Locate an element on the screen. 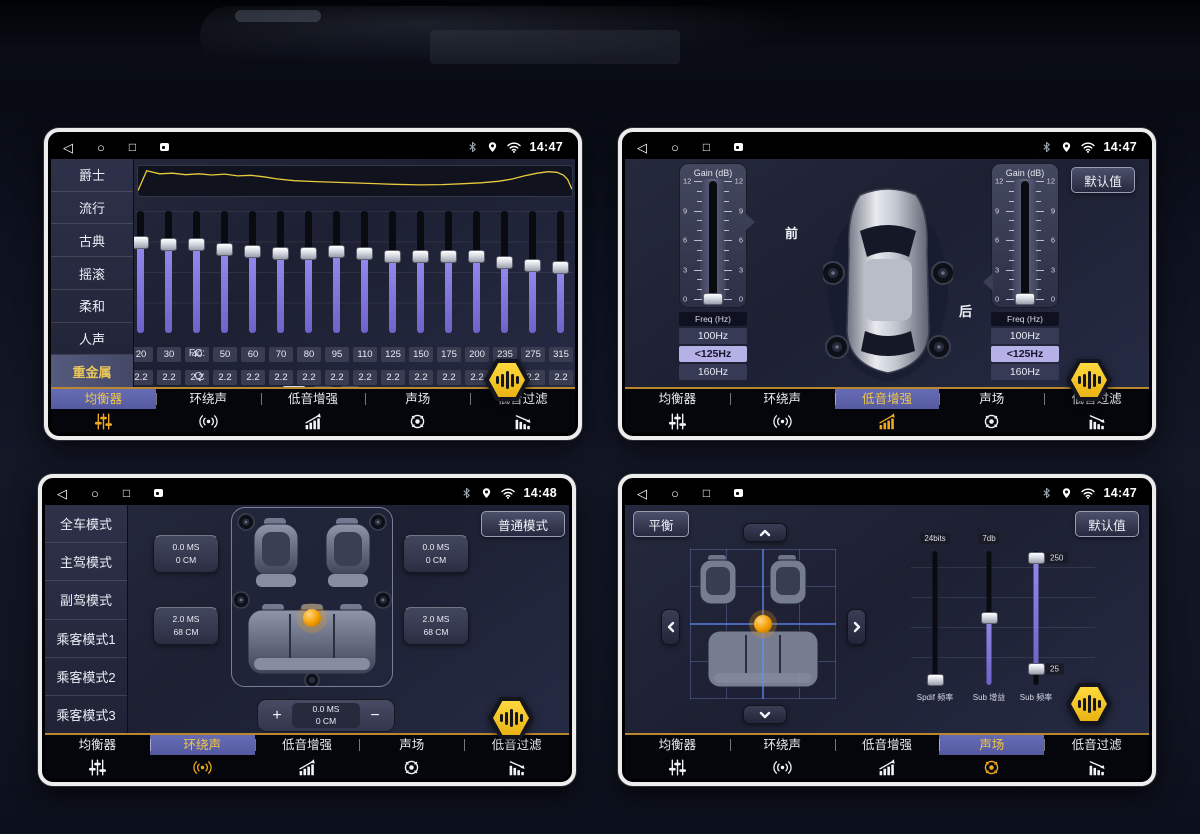 This screenshot has width=1200, height=834. fc-value: 60 is located at coordinates (253, 354).